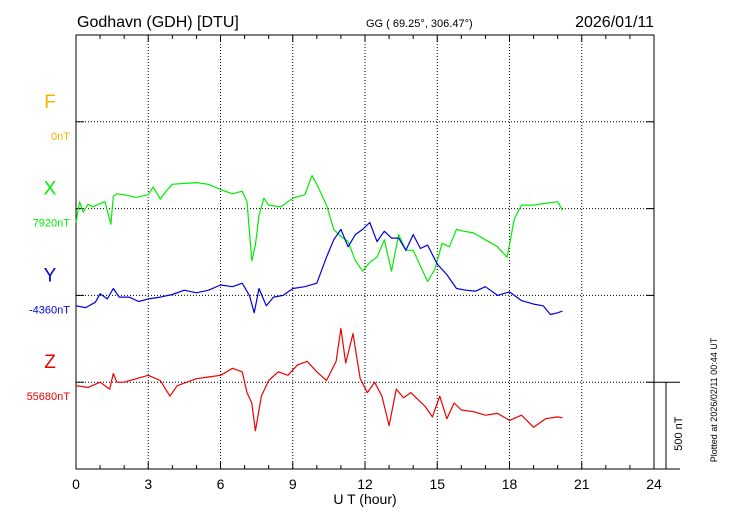 Image resolution: width=730 pixels, height=520 pixels. I want to click on trace-x, so click(319, 229).